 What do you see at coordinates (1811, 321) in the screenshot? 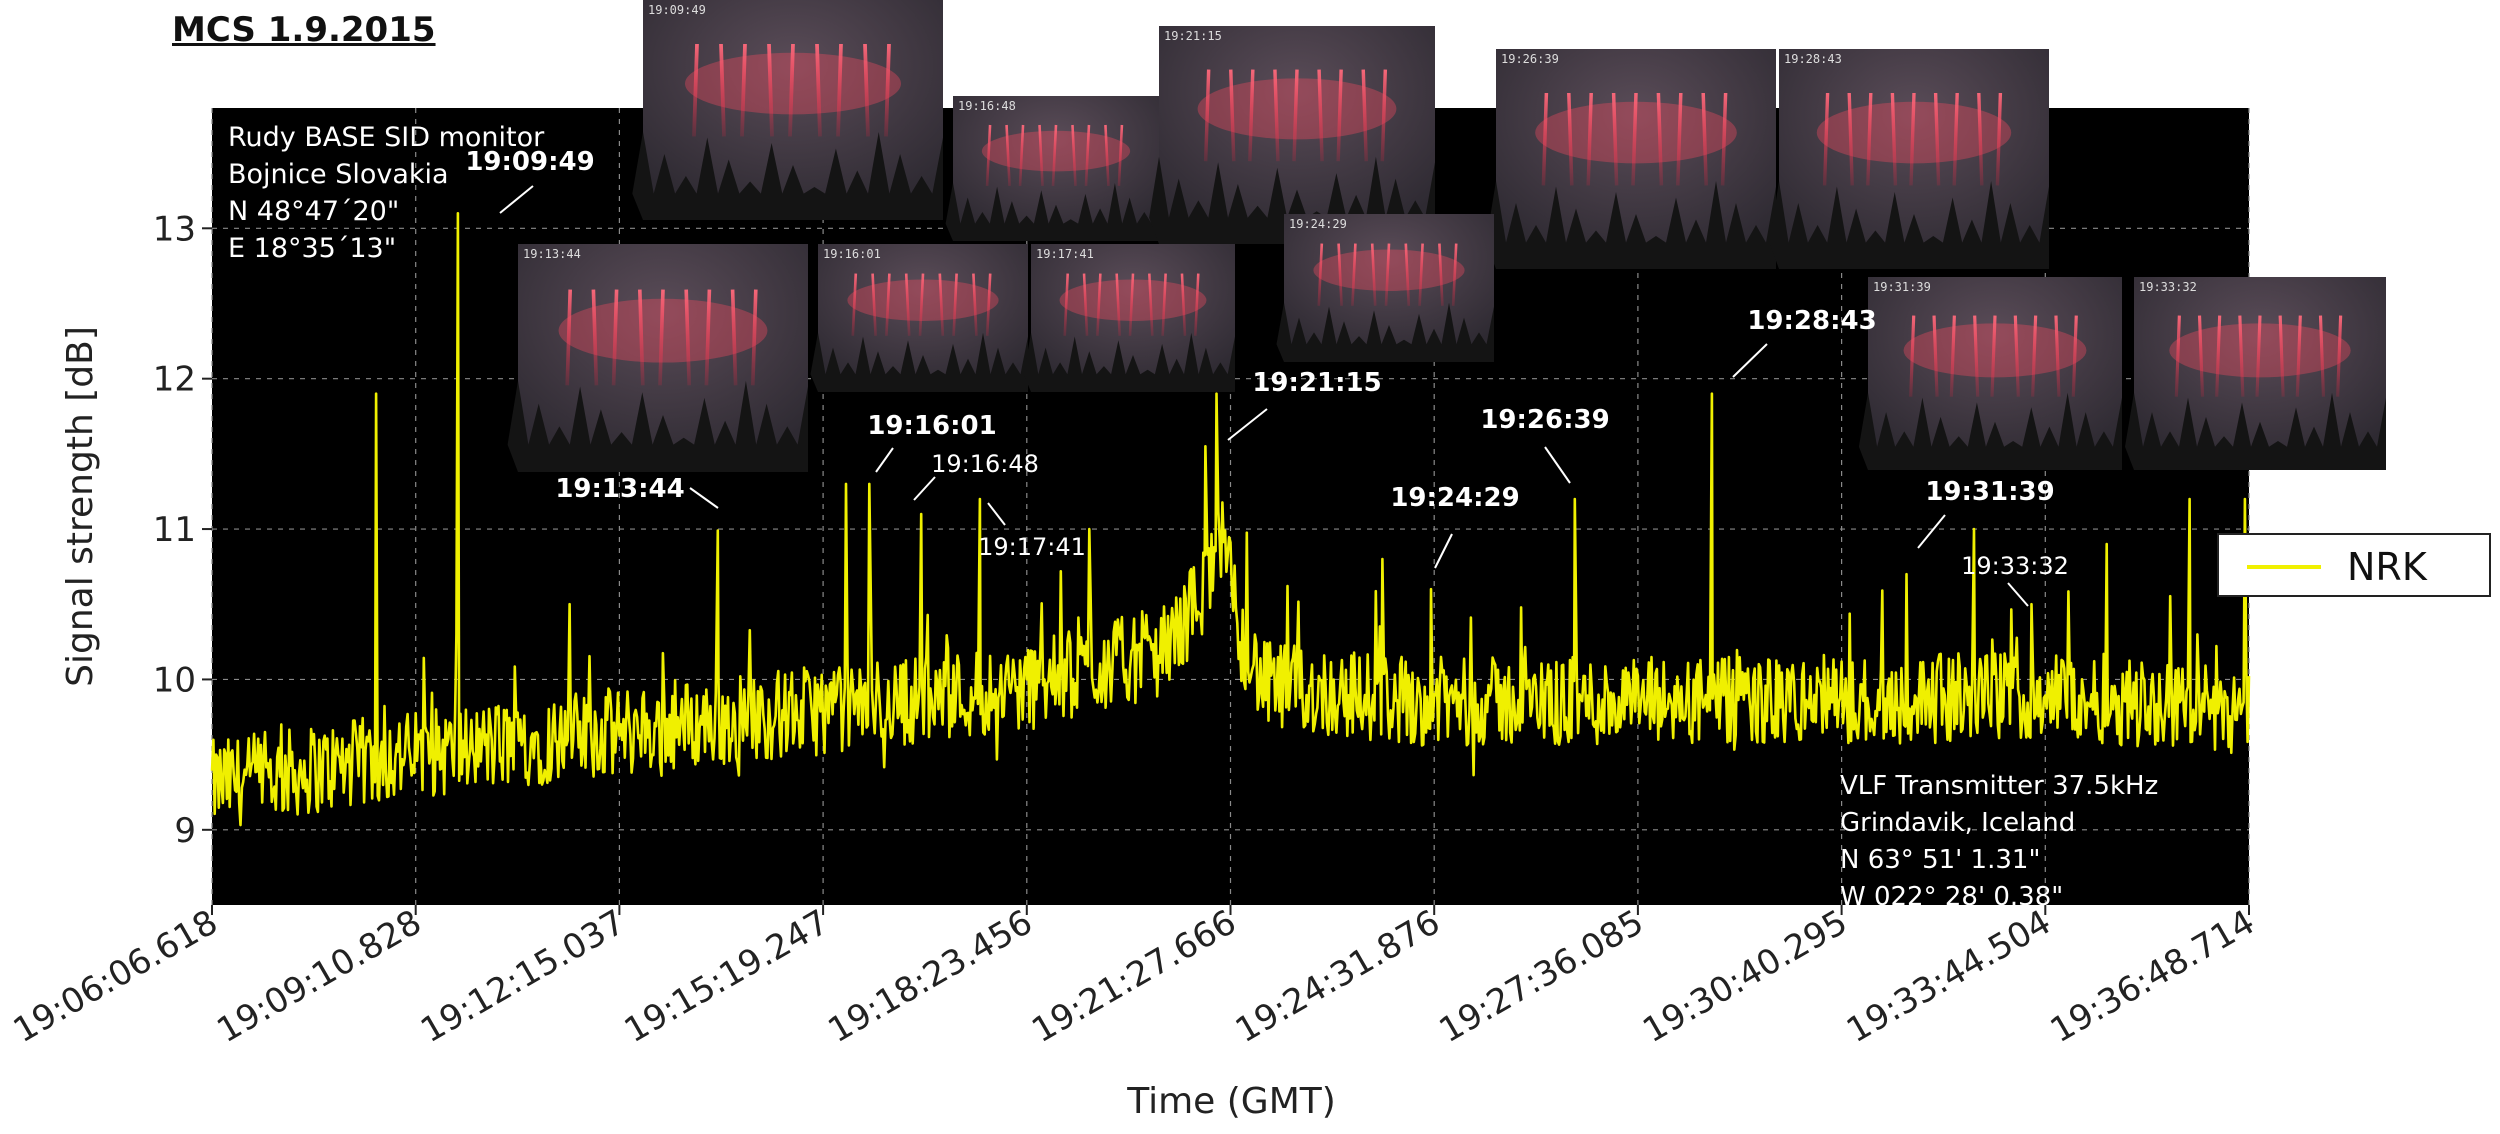
I see `event-label: 19:28:43` at bounding box center [1811, 321].